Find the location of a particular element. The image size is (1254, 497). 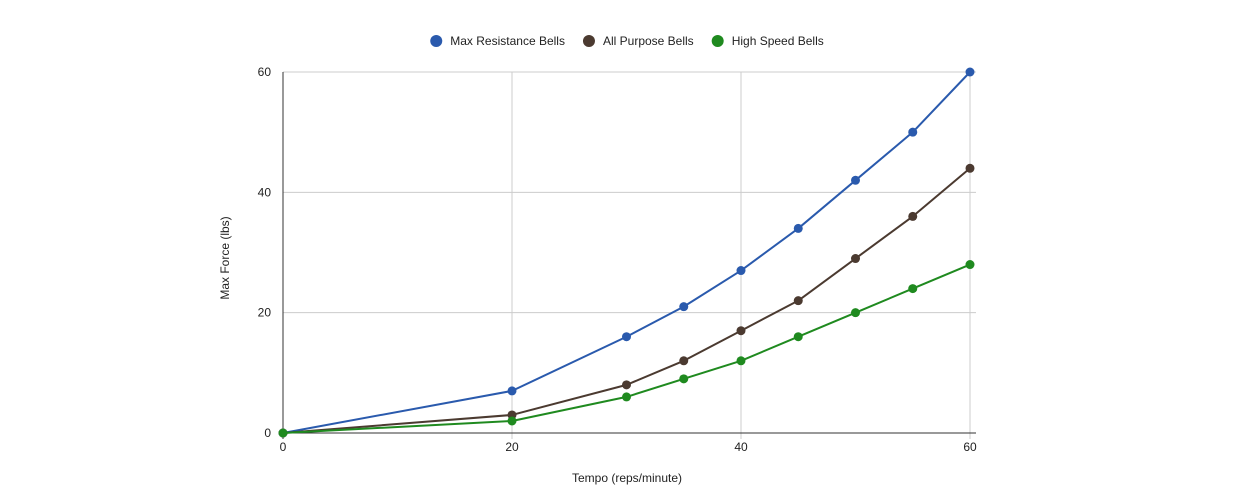

x-axis-title: Tempo (reps/minute) is located at coordinates (627, 478).